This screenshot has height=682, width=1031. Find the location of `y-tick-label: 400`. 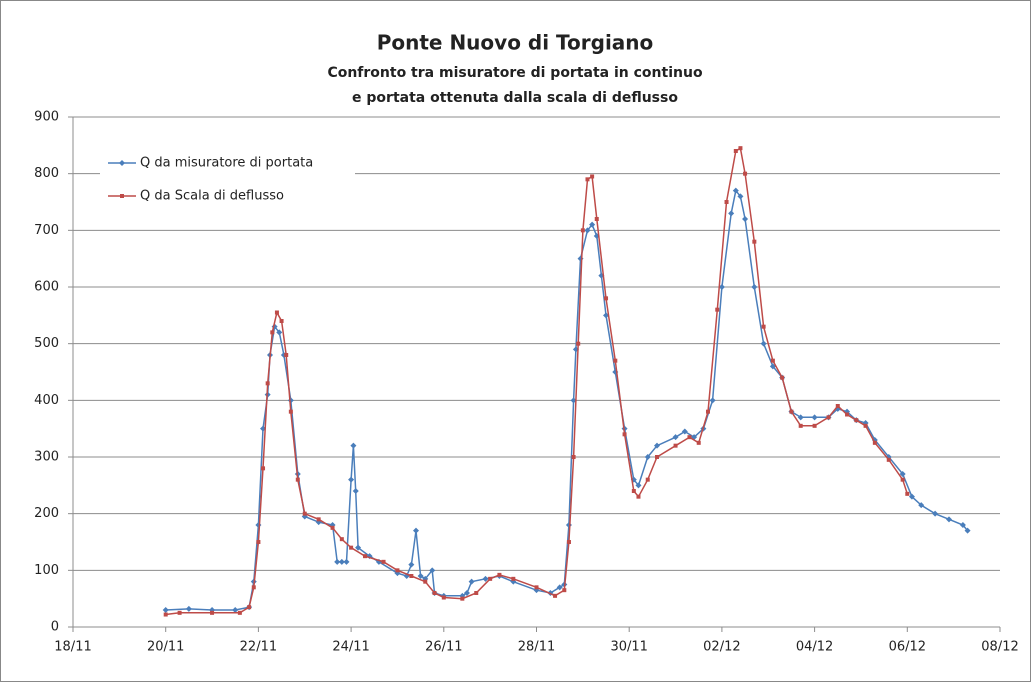

y-tick-label: 400 is located at coordinates (46, 400).